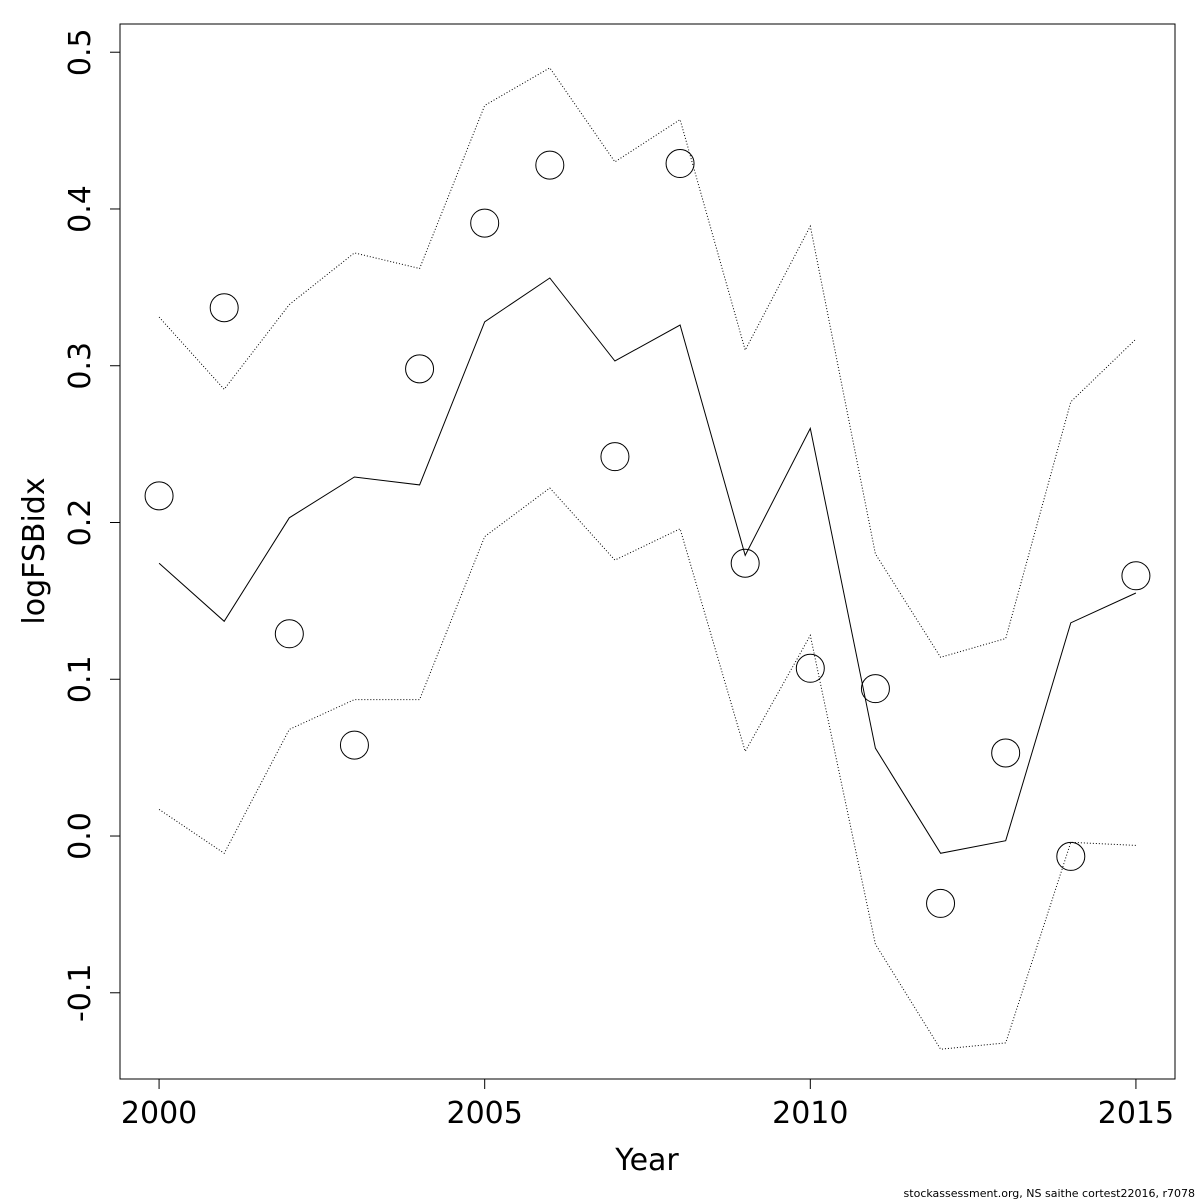 The image size is (1200, 1200). What do you see at coordinates (80, 209) in the screenshot?
I see `y-tick-label: 0.4` at bounding box center [80, 209].